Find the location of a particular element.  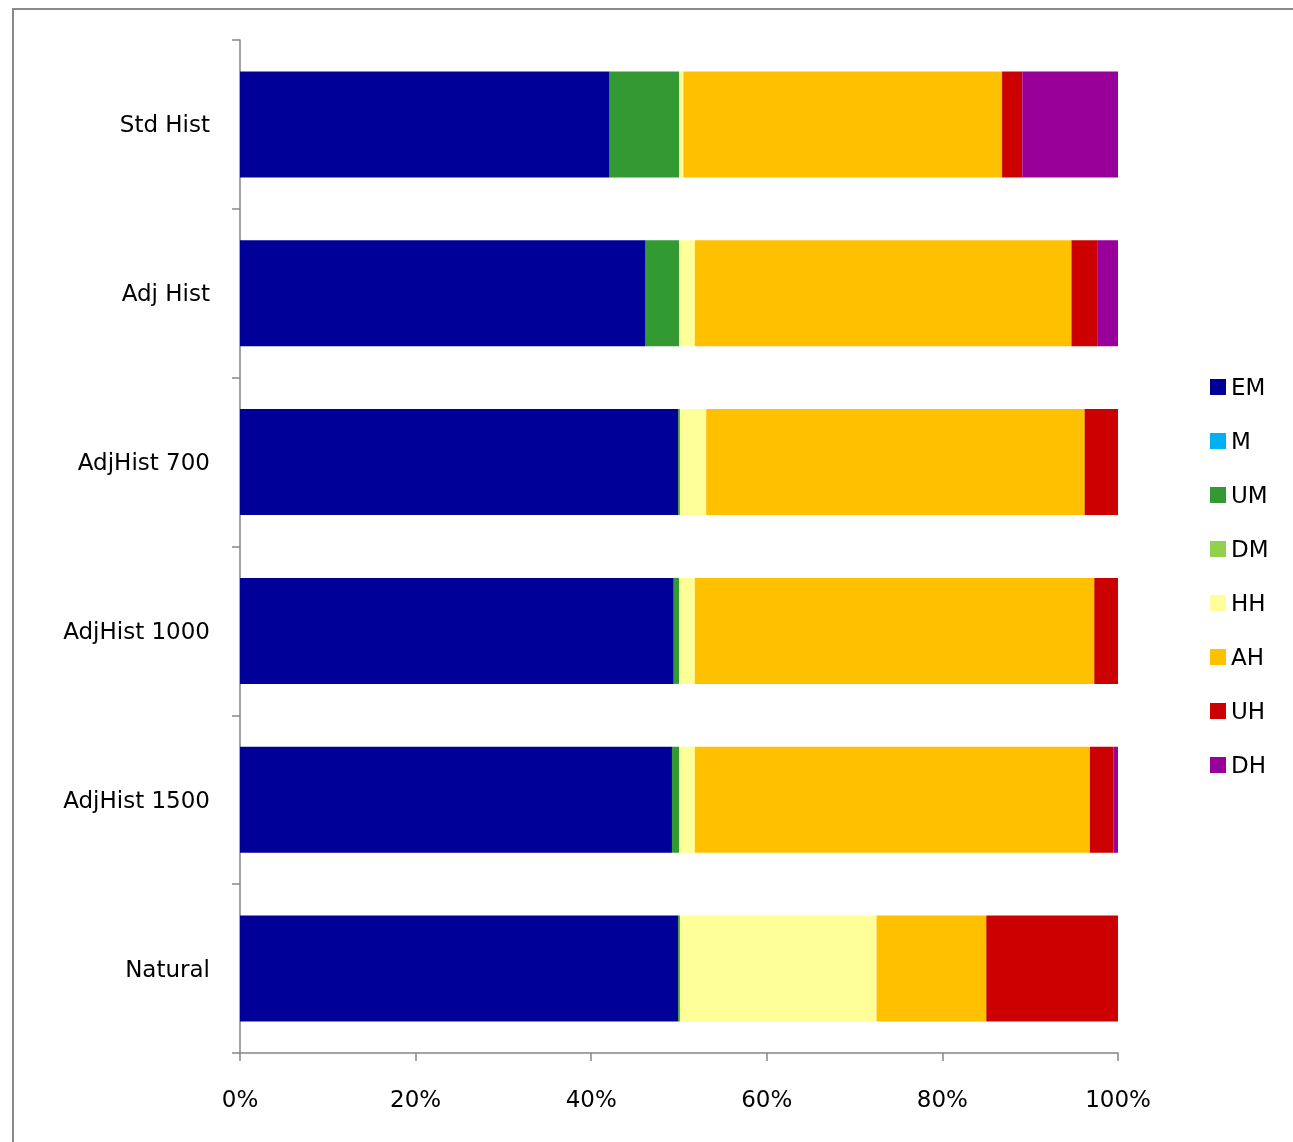

y-tick-label: AdjHist 1500 is located at coordinates (136, 799).